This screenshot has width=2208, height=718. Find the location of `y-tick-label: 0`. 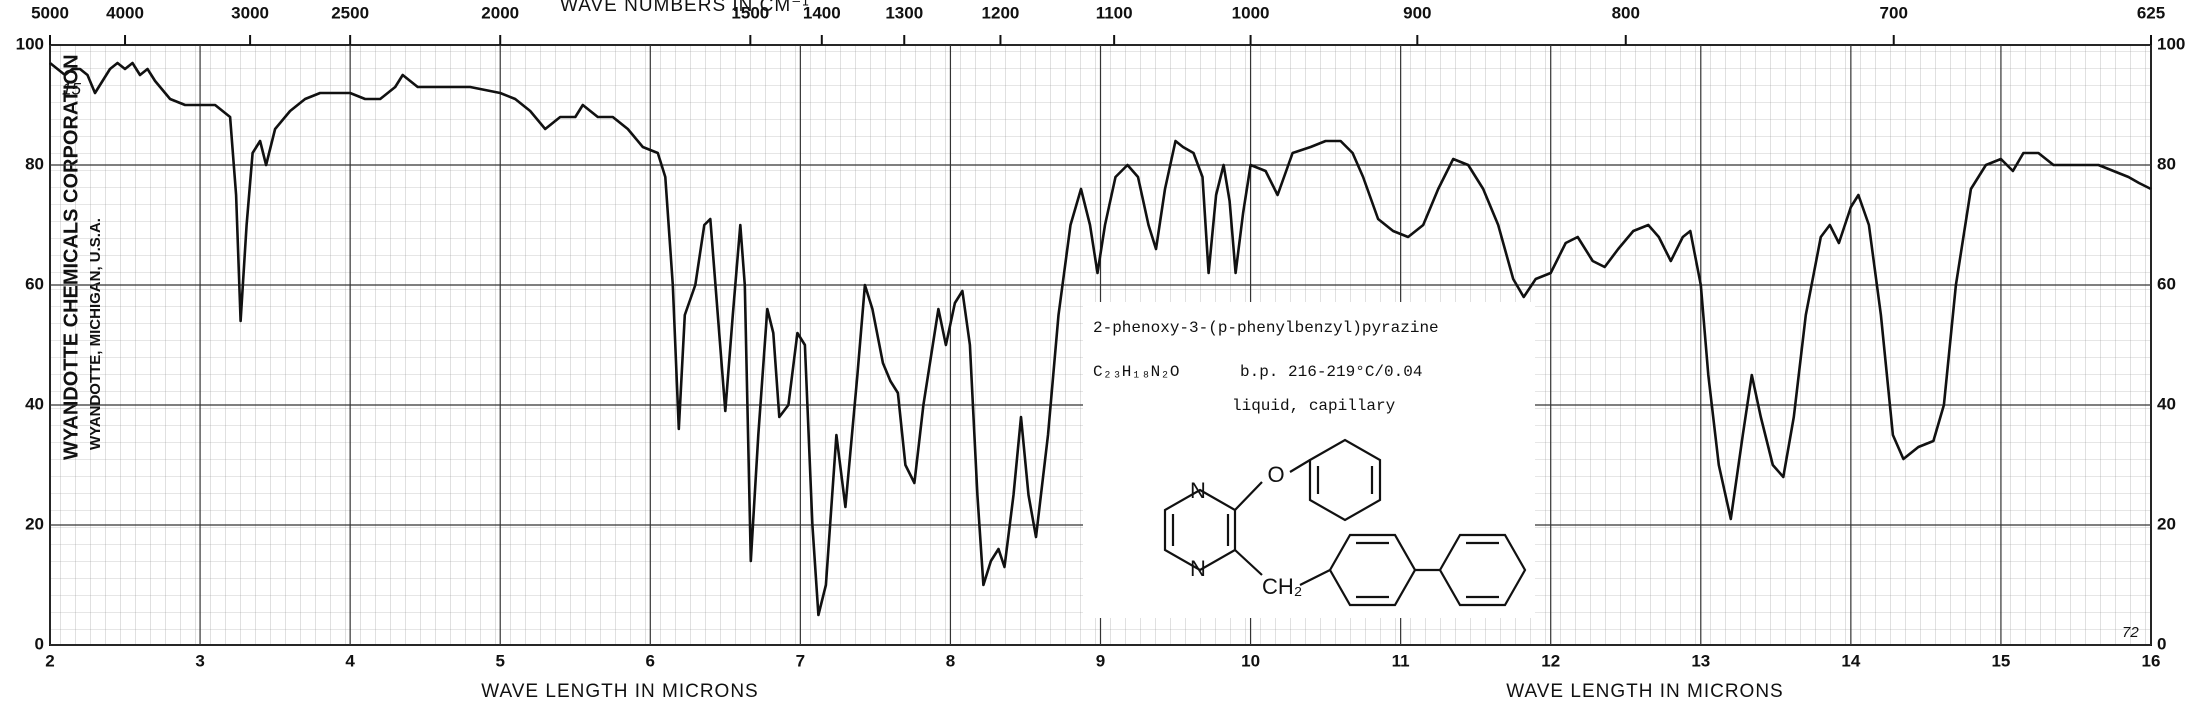

y-tick-label: 0 is located at coordinates (39, 643).